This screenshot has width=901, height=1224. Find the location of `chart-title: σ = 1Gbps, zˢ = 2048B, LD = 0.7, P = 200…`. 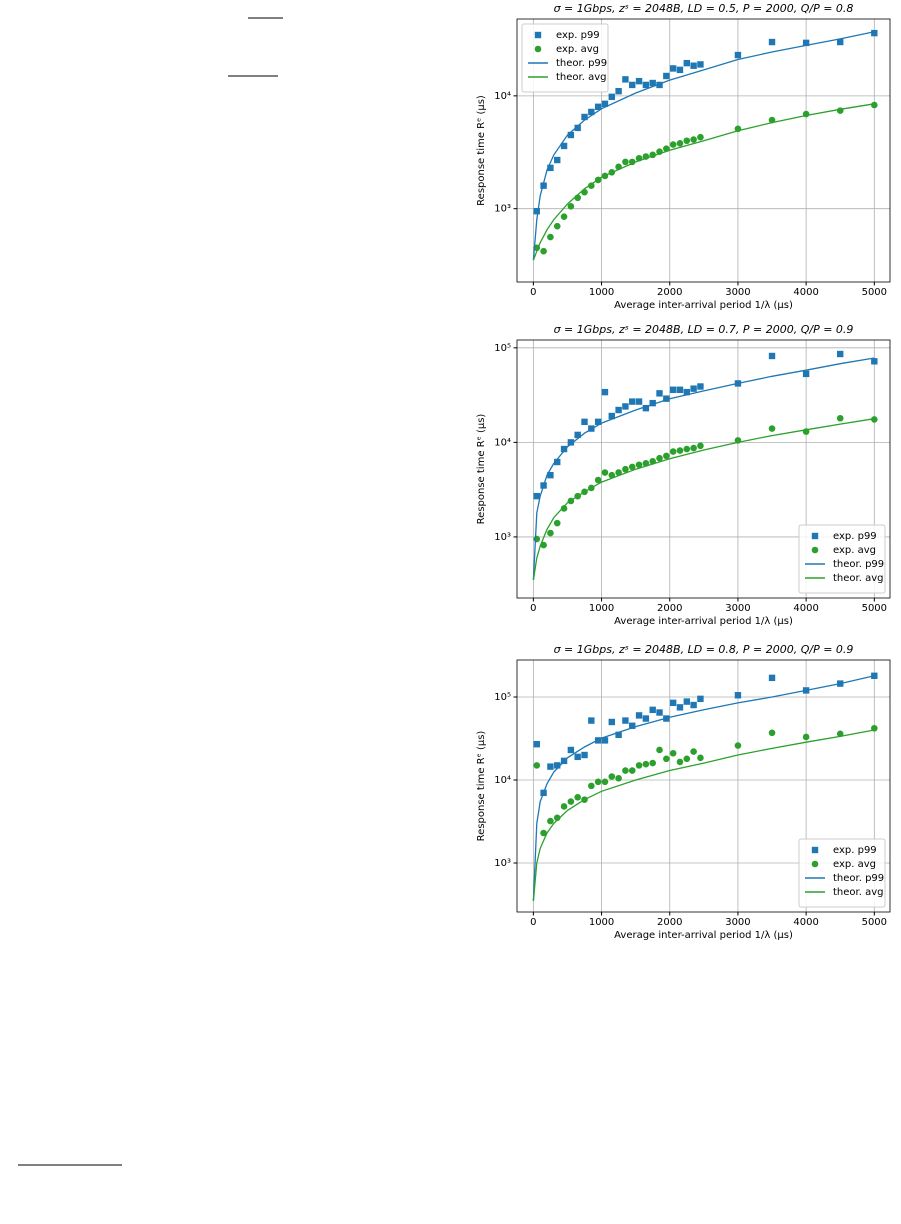

chart-title: σ = 1Gbps, zˢ = 2048B, LD = 0.7, P = 200… is located at coordinates (704, 329).